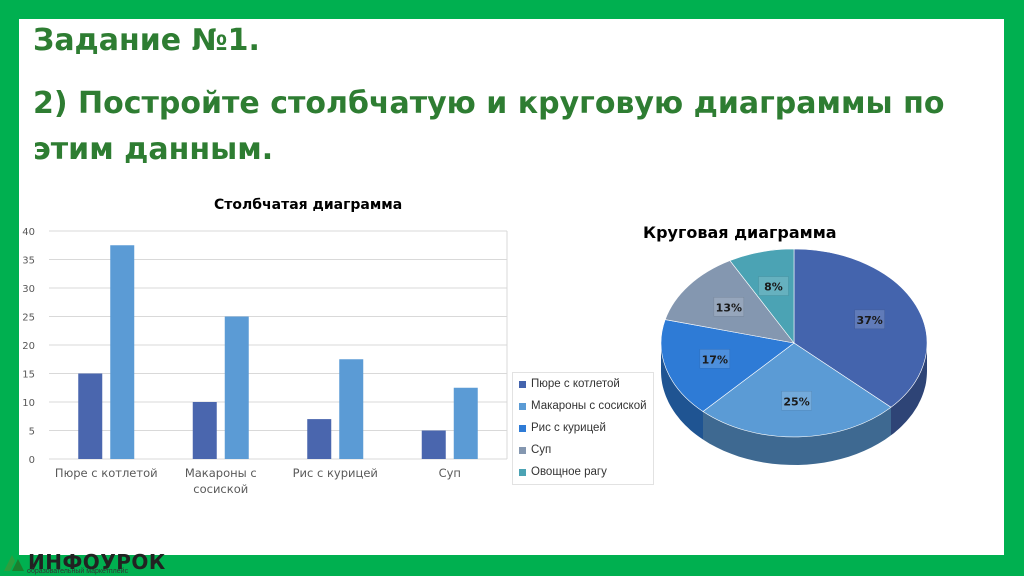 The image size is (1024, 576). I want to click on slide-title: Задание №1., so click(146, 40).